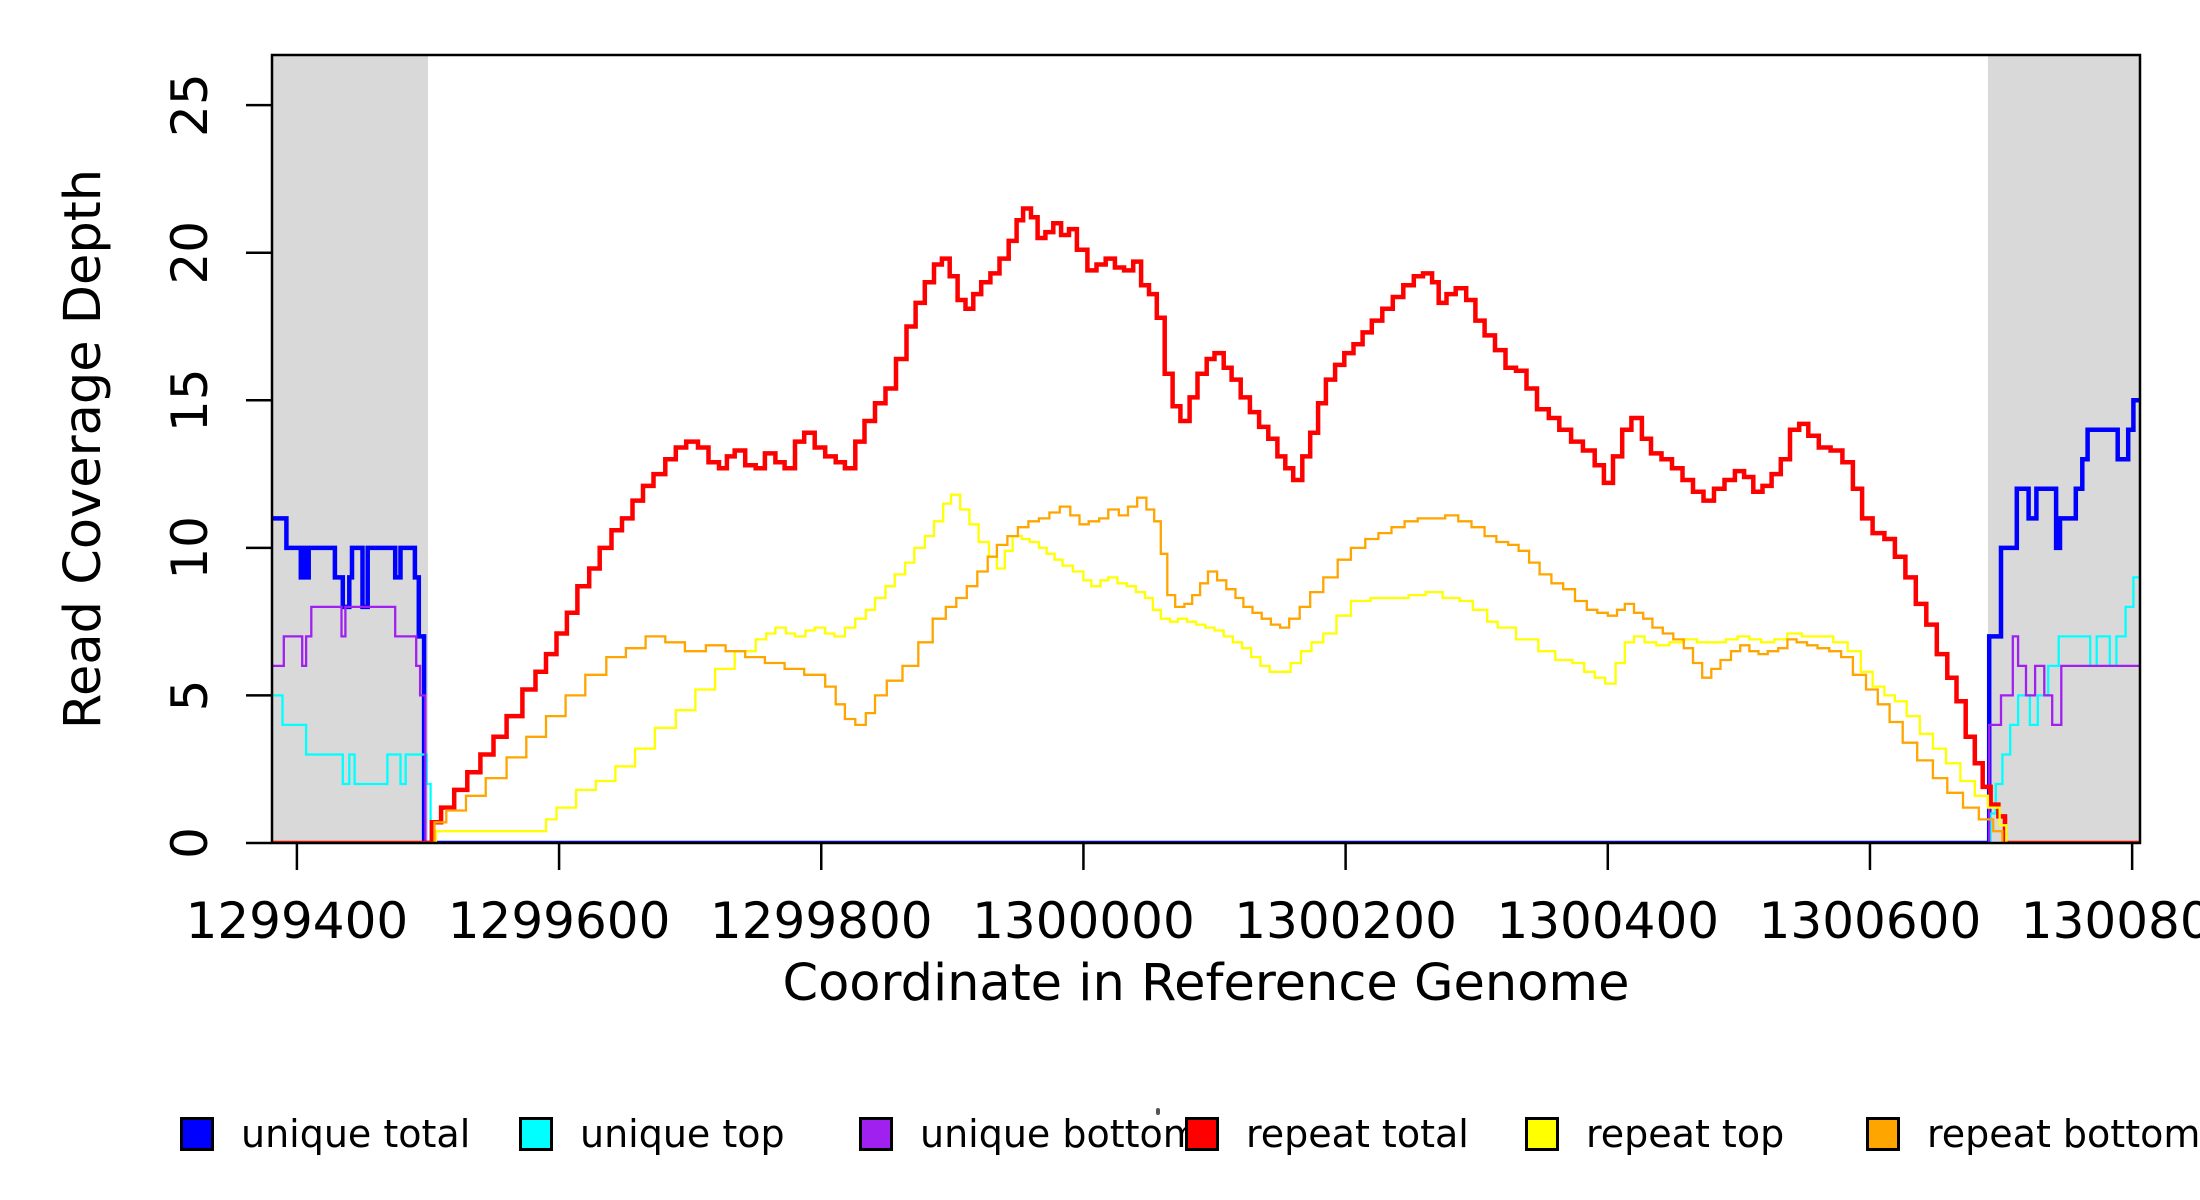 The width and height of the screenshot is (2200, 1200). I want to click on repeat-top-swatch-icon, so click(1542, 1134).